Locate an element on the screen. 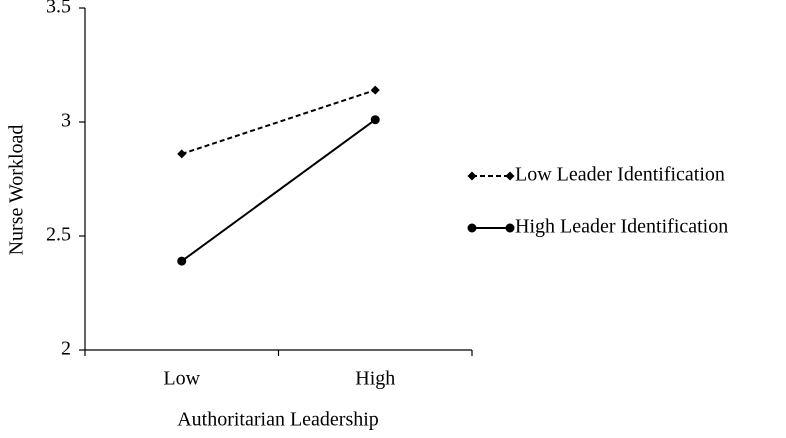 The height and width of the screenshot is (438, 786). y-axis-label: Nurse Workload is located at coordinates (17, 190).